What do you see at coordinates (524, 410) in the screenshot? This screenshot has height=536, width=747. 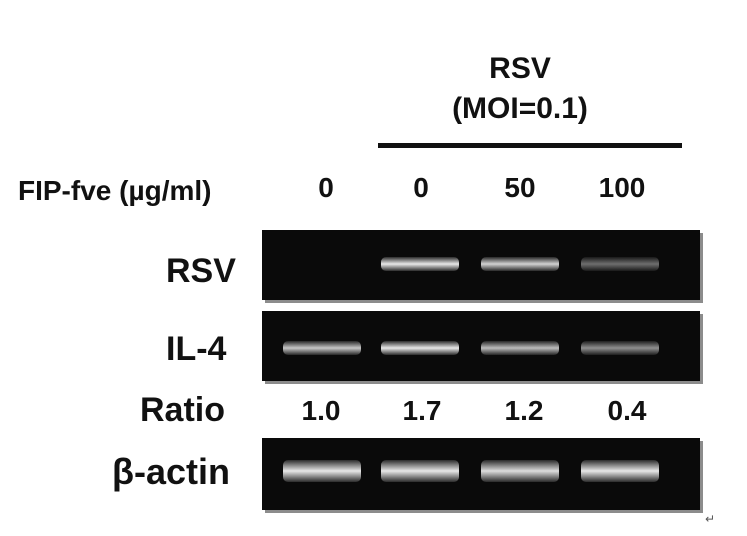 I see `ratio-value-lane-3: 1.2` at bounding box center [524, 410].